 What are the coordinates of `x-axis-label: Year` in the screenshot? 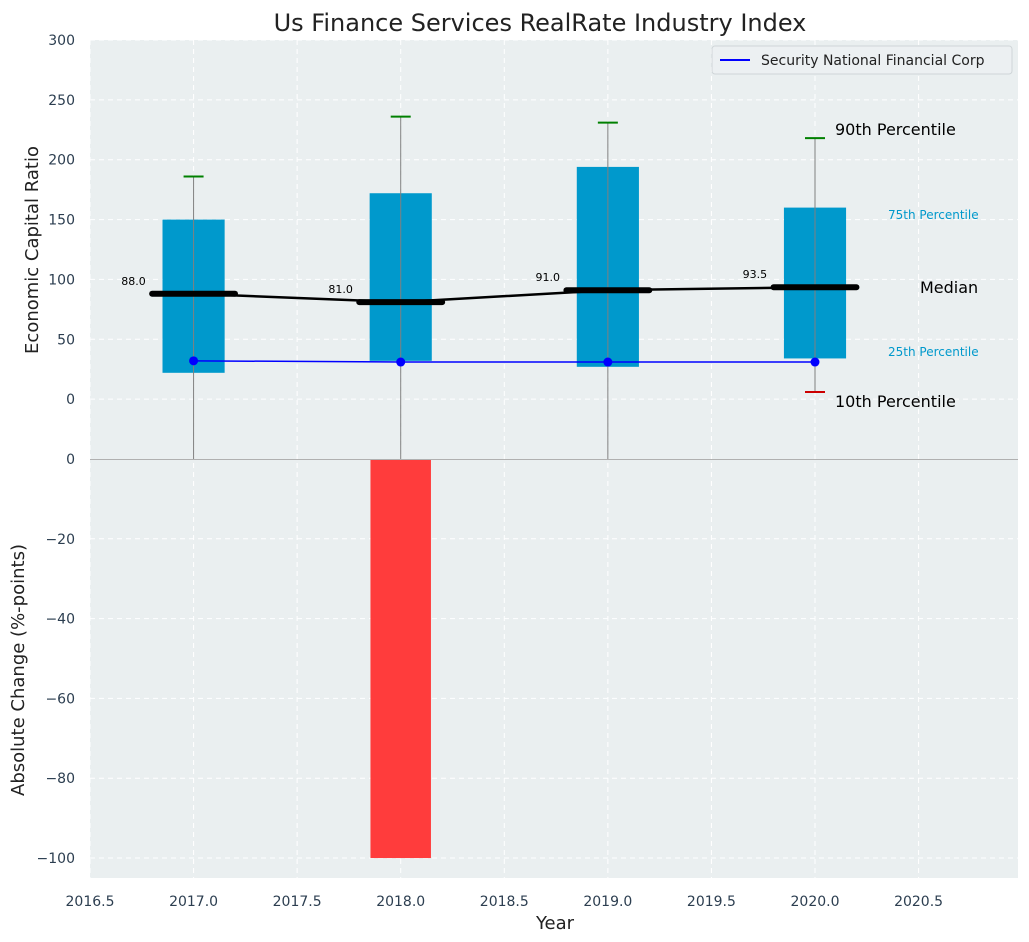 It's located at (555, 923).